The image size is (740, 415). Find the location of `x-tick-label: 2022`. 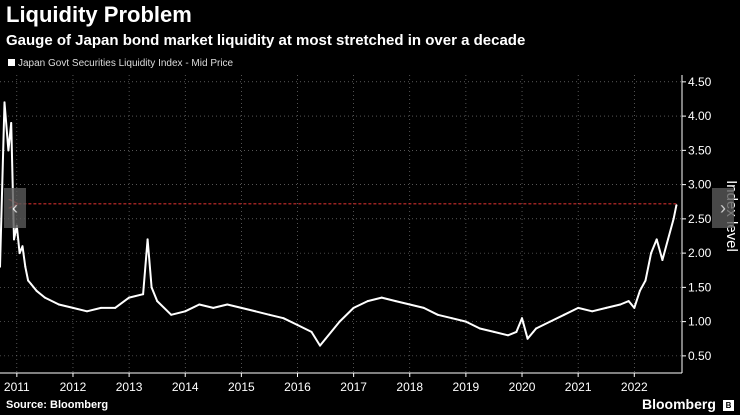

x-tick-label: 2022 is located at coordinates (634, 387).